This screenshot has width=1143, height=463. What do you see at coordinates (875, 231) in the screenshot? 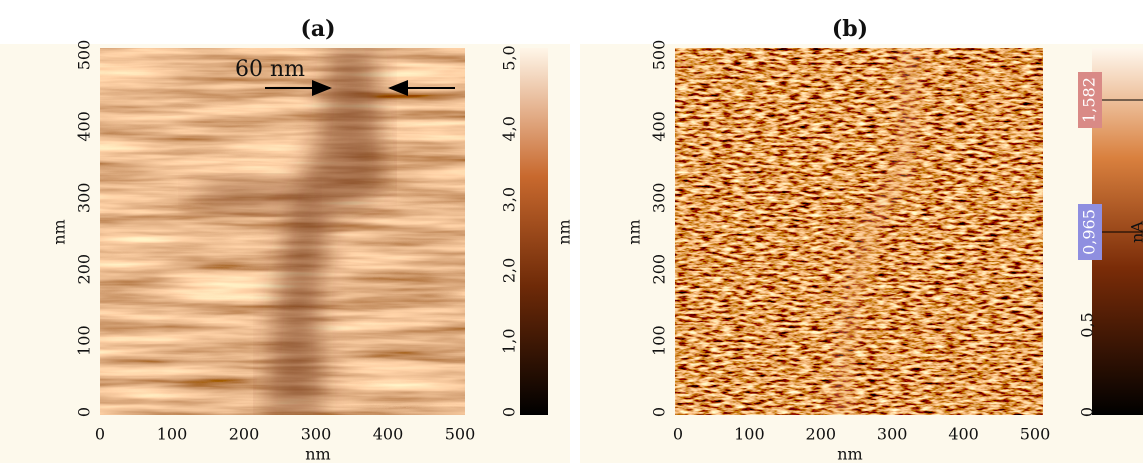
I see `light-band` at bounding box center [875, 231].